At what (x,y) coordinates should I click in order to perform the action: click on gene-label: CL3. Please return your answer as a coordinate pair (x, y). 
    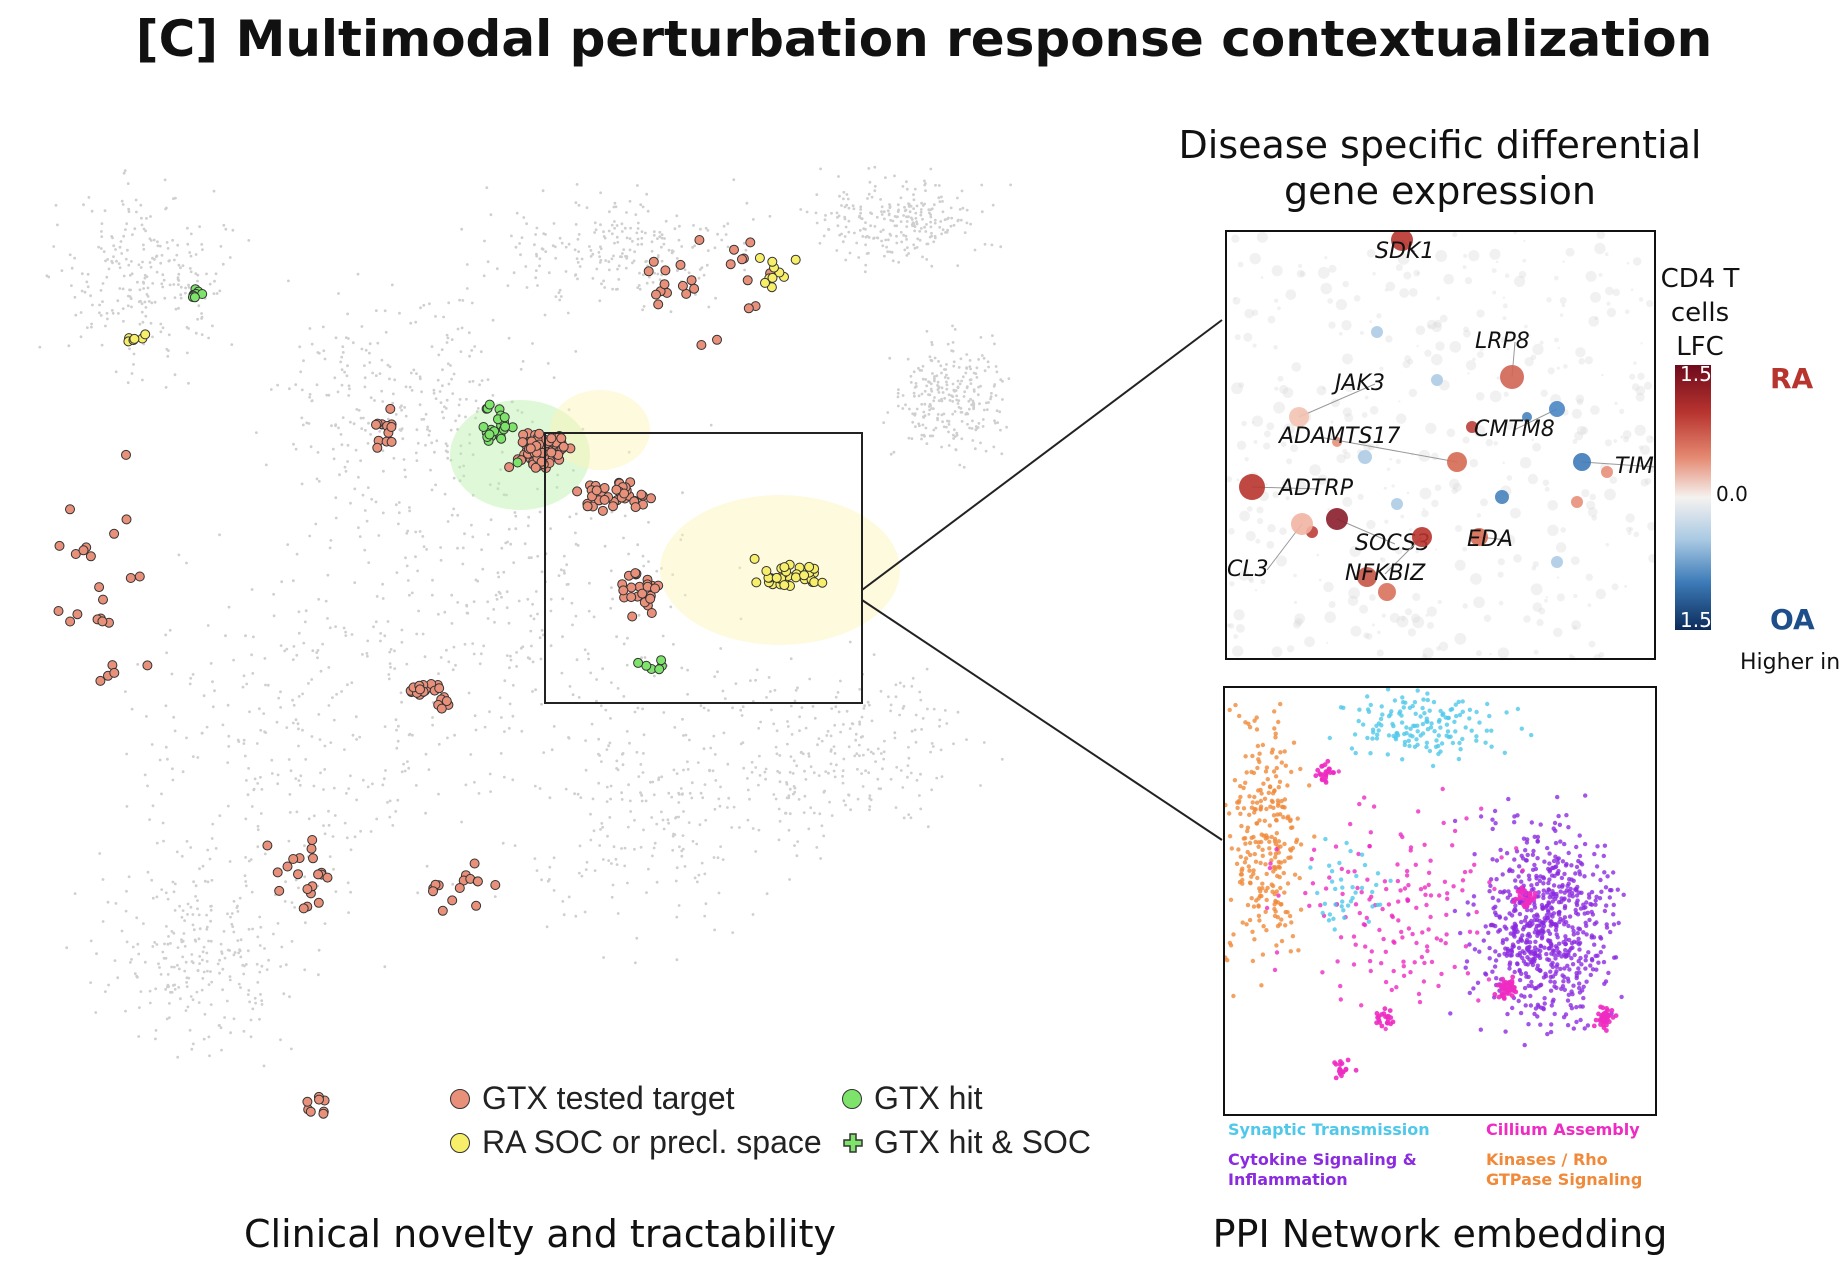
    Looking at the image, I should click on (1248, 569).